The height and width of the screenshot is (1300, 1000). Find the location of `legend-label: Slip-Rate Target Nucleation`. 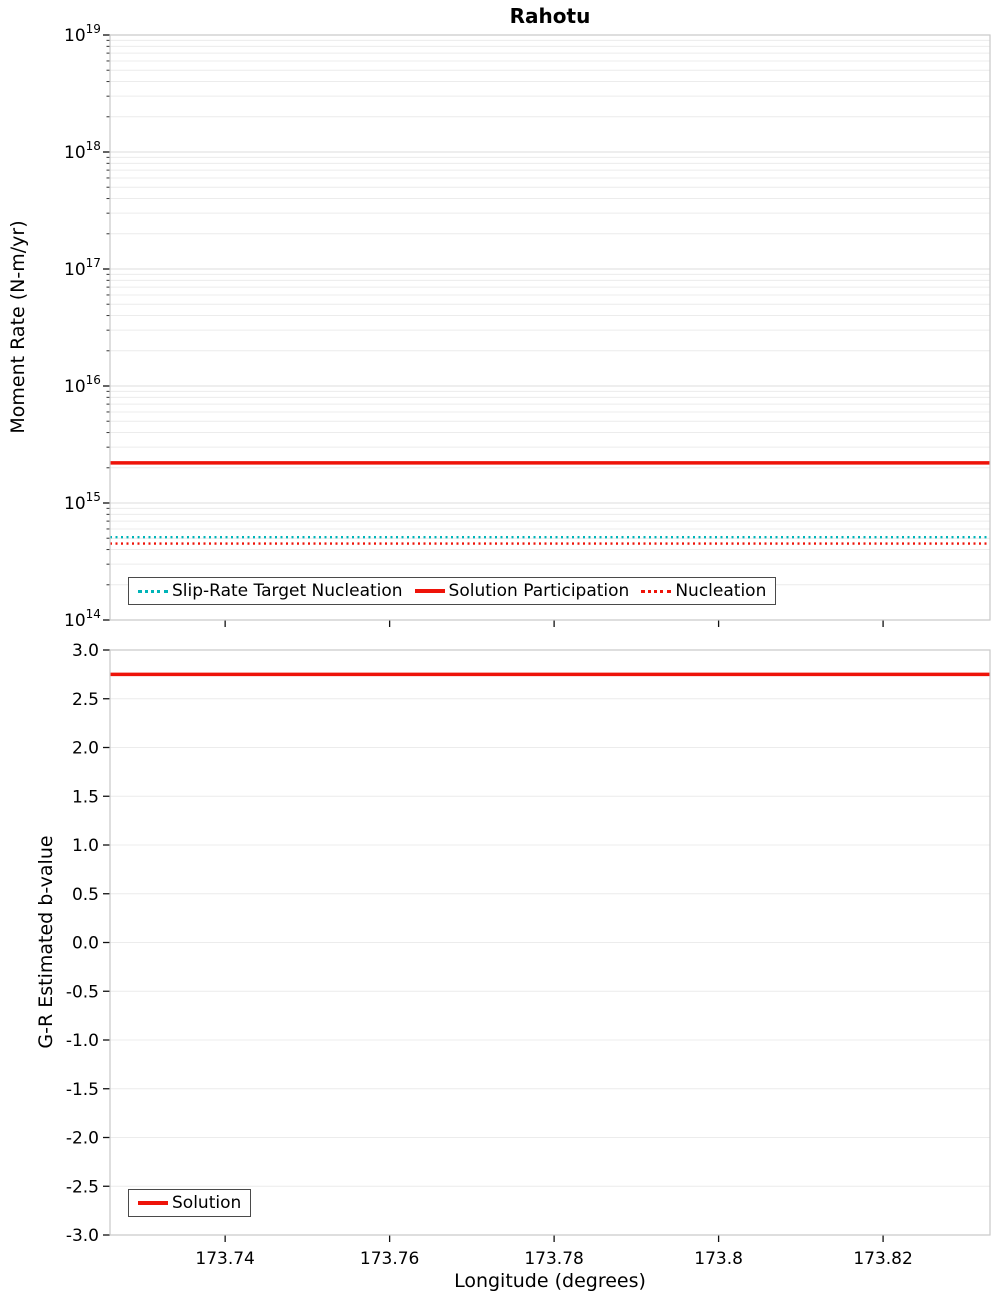

legend-label: Slip-Rate Target Nucleation is located at coordinates (287, 591).